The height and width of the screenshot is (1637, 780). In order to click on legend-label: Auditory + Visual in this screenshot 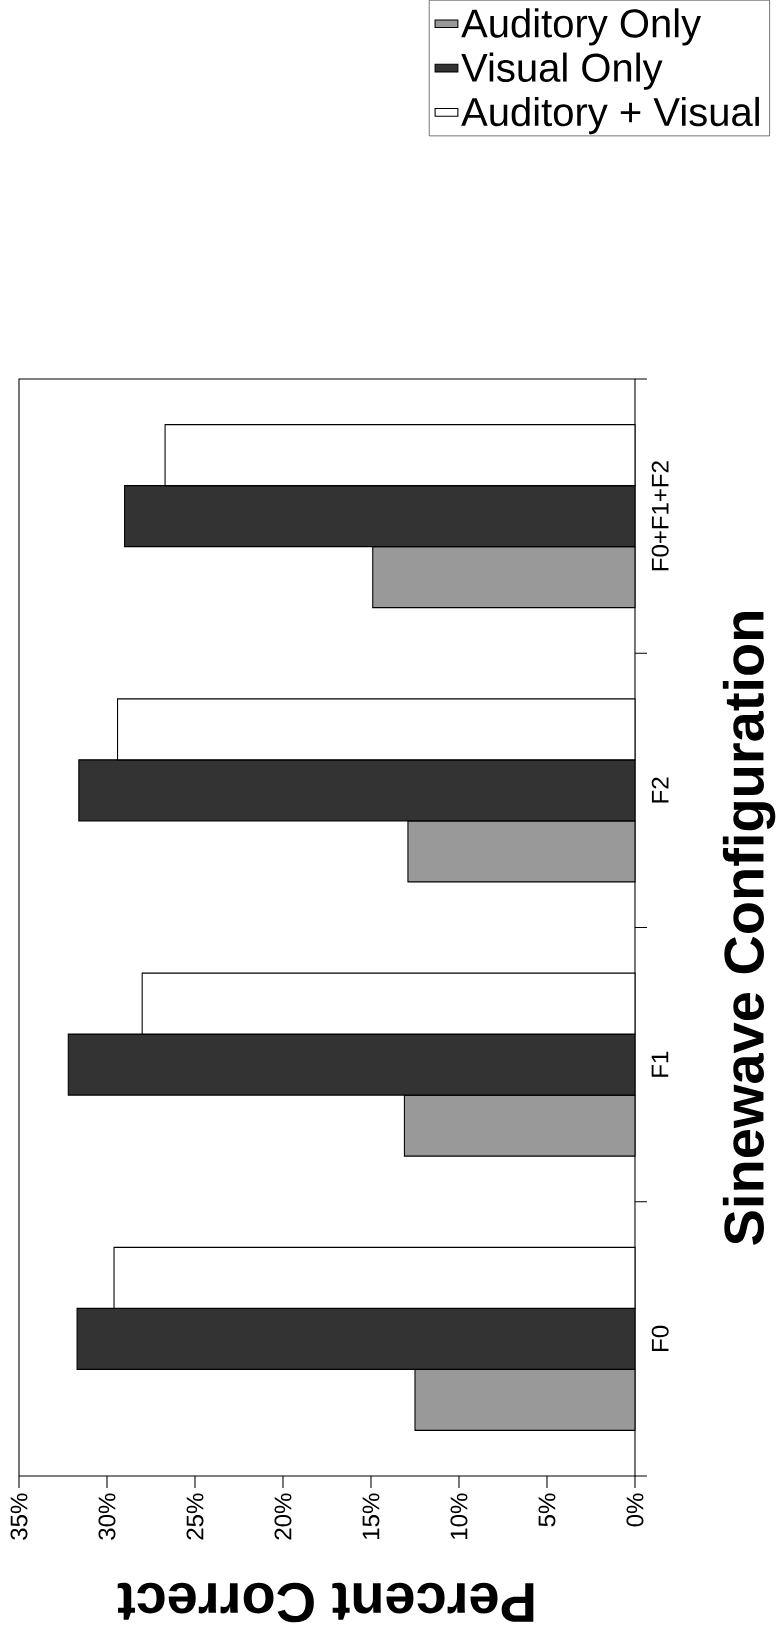, I will do `click(610, 115)`.